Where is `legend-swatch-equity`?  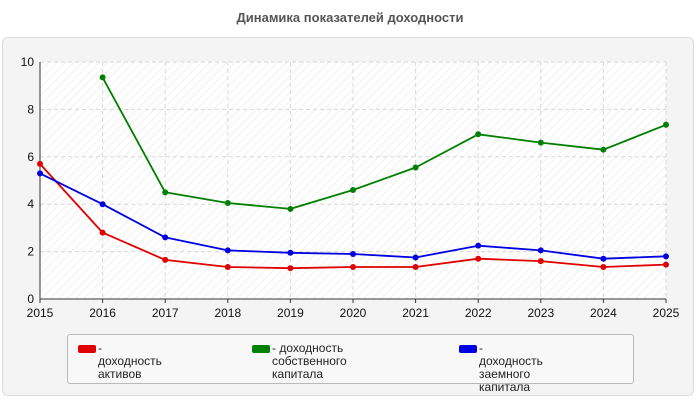
legend-swatch-equity is located at coordinates (261, 349).